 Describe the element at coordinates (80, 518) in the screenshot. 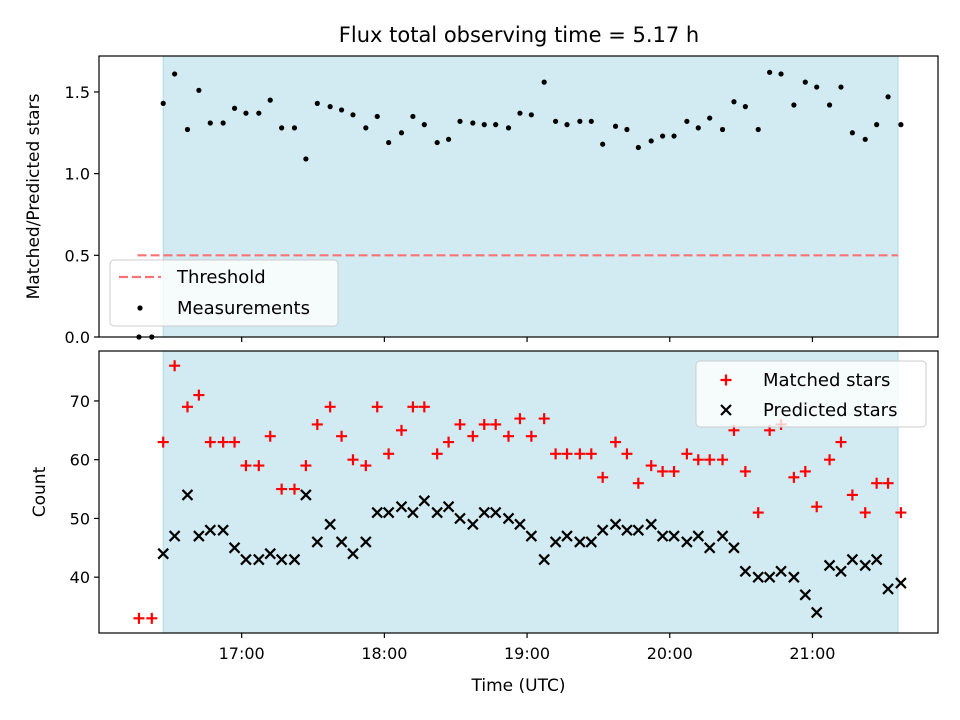

I see `y-tick-label: 50` at that location.